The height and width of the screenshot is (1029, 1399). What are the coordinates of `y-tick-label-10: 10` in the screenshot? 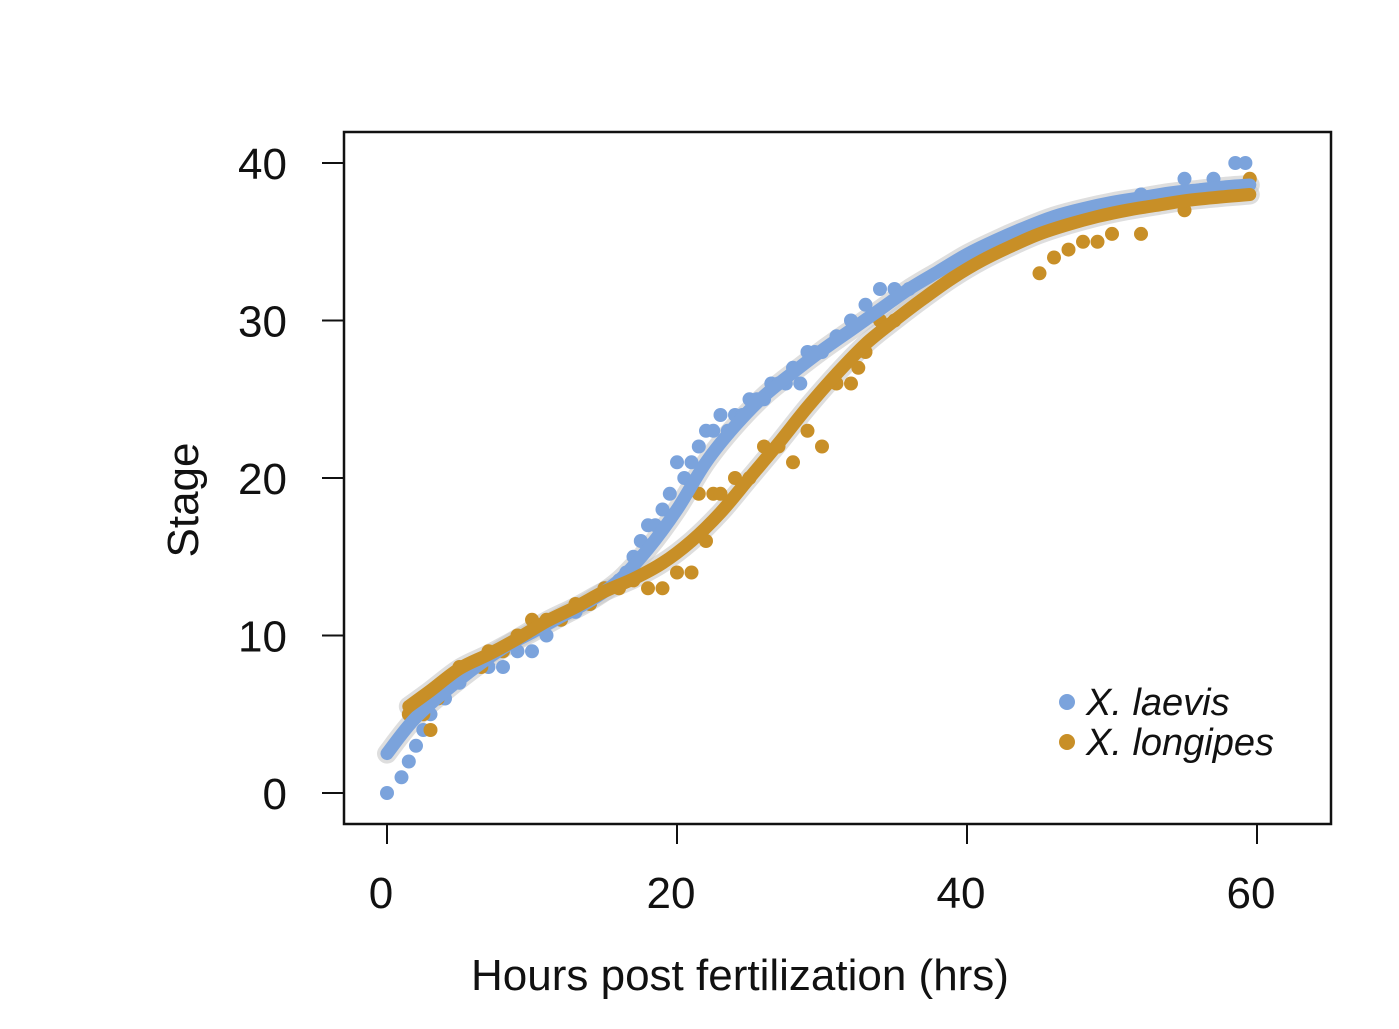 It's located at (262, 637).